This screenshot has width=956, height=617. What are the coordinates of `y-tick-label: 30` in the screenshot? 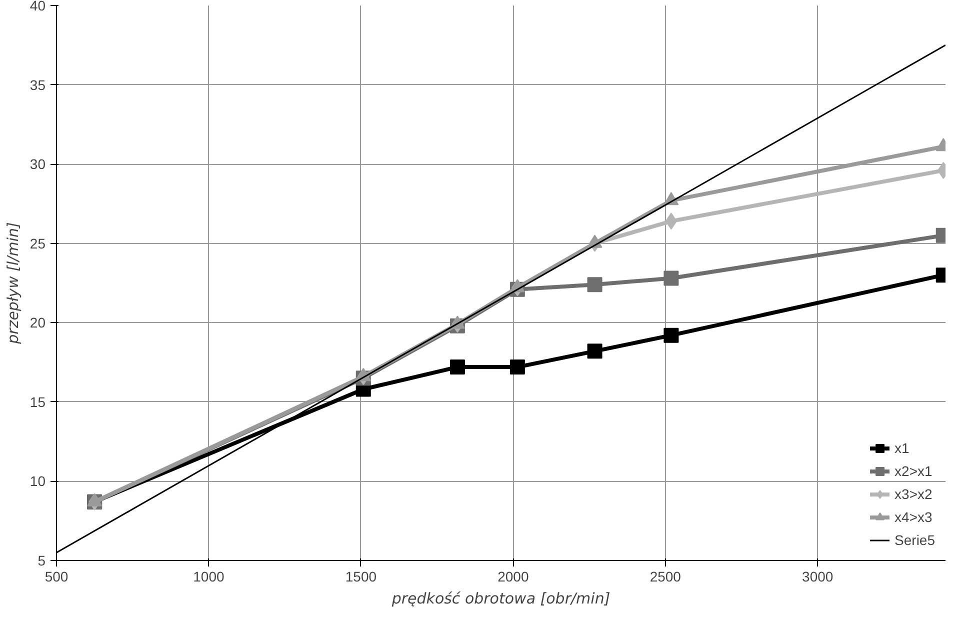 It's located at (38, 164).